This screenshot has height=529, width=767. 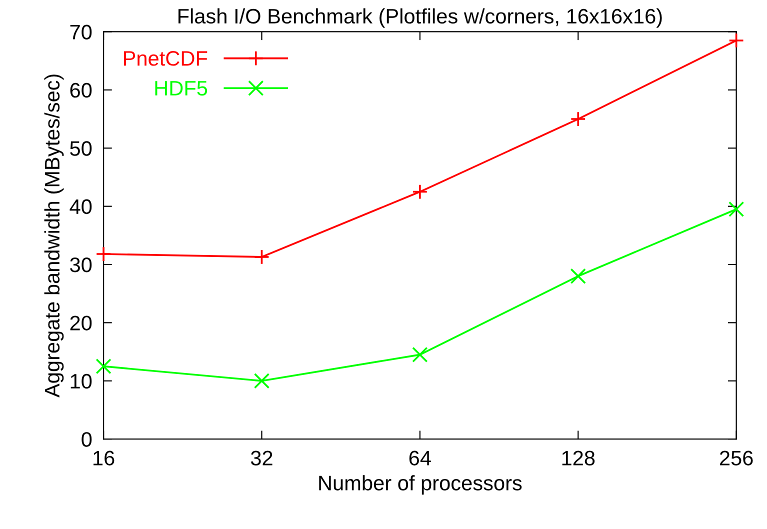 What do you see at coordinates (81, 206) in the screenshot?
I see `y-tick-label: 40` at bounding box center [81, 206].